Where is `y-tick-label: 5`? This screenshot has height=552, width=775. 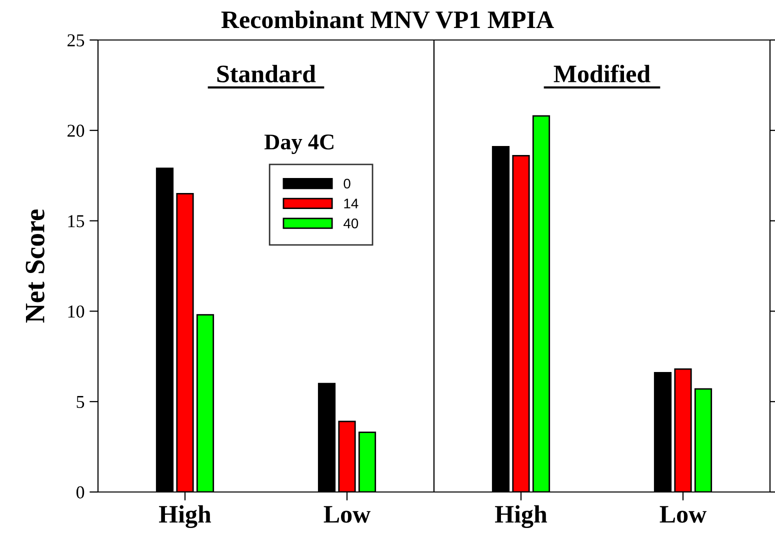
y-tick-label: 5 is located at coordinates (80, 402).